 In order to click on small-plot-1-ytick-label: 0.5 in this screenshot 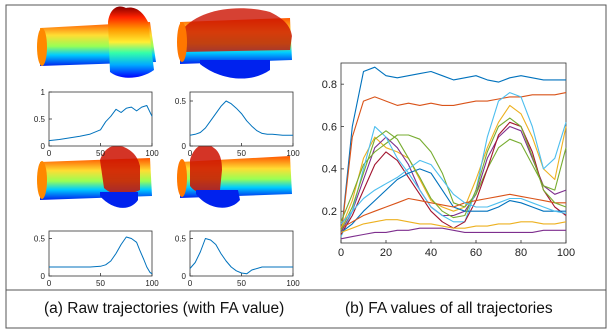, I will do `click(40, 119)`.